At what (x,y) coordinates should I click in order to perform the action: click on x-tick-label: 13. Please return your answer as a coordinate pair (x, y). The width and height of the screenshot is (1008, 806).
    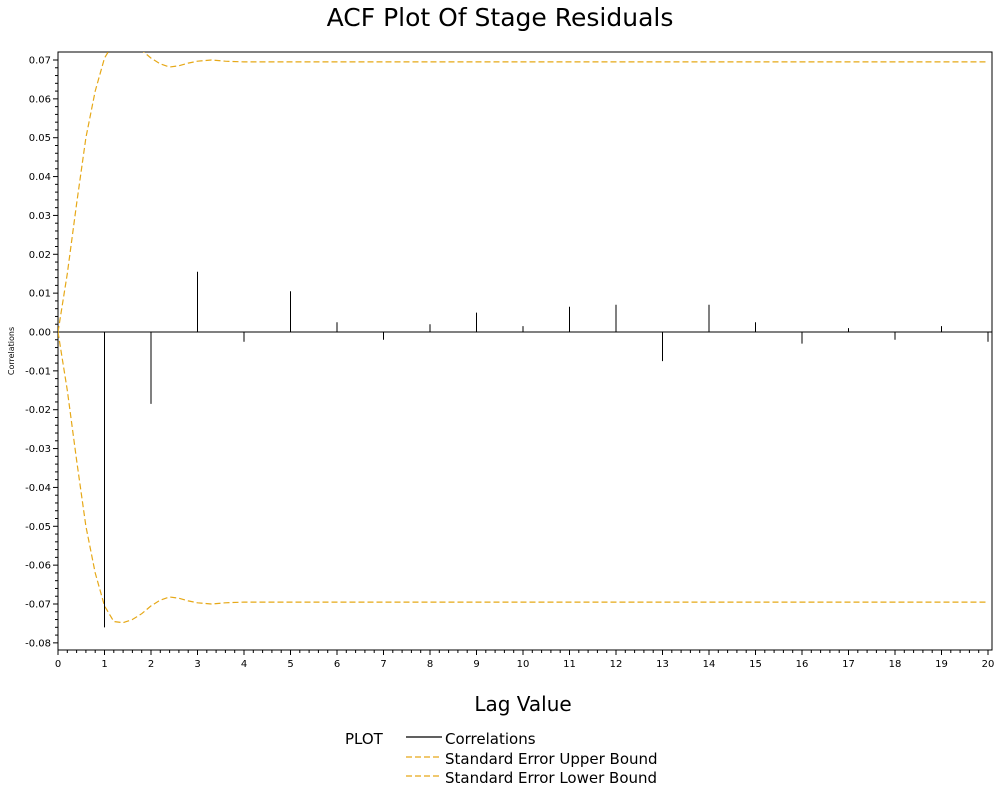
    Looking at the image, I should click on (662, 664).